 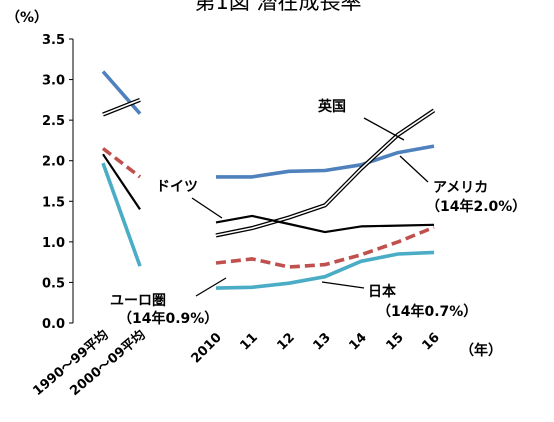 I want to click on chart-title: 第1図 潜在成長率, so click(x=277, y=7).